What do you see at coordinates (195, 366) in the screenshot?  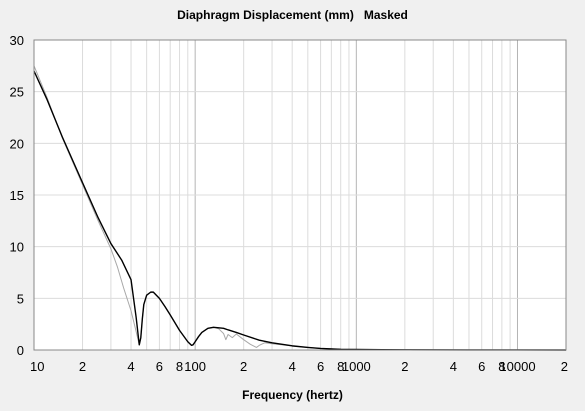 I see `x-tick-label: 100` at bounding box center [195, 366].